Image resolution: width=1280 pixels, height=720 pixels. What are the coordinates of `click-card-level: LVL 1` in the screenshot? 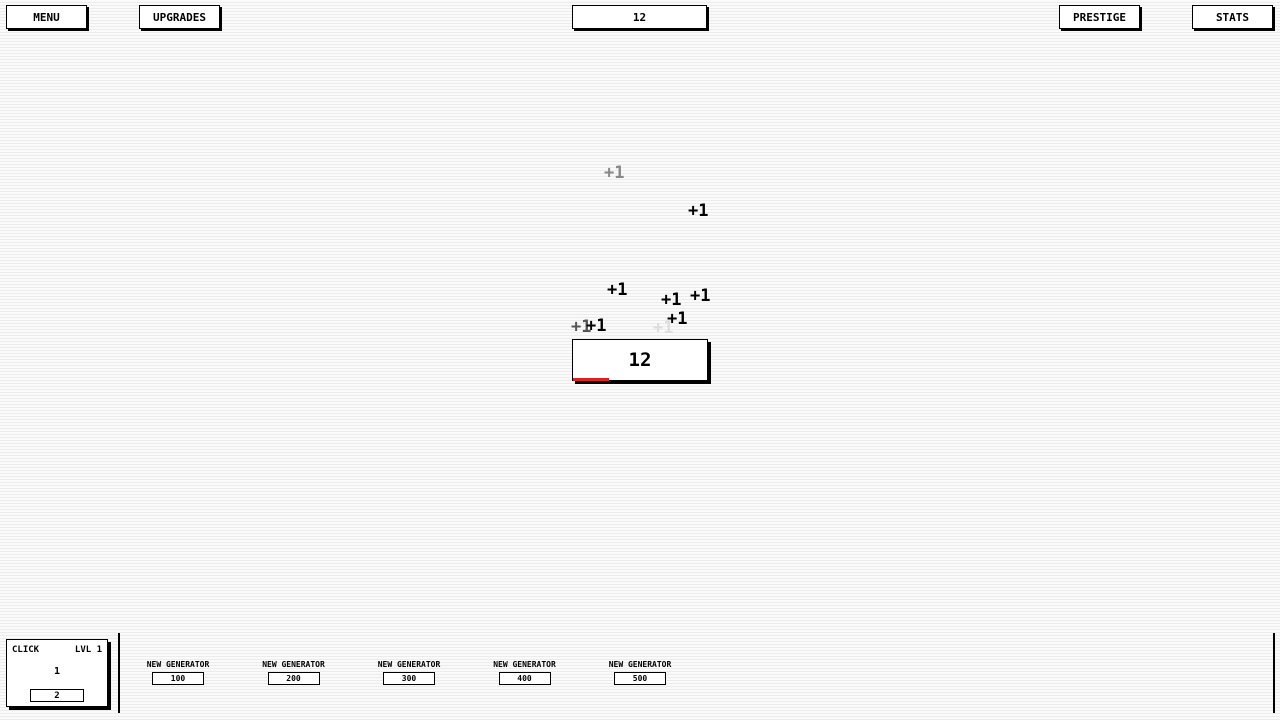 It's located at (88, 650).